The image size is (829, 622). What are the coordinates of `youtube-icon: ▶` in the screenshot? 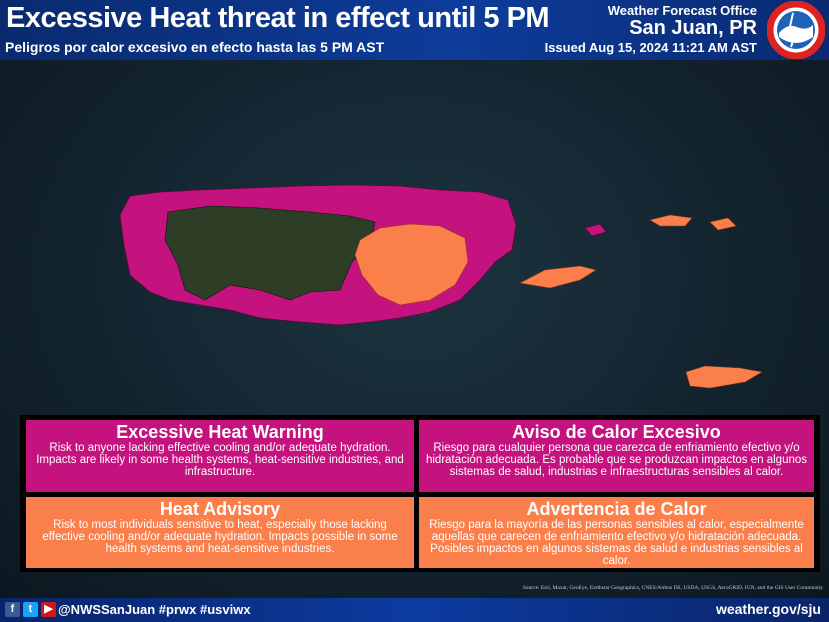 It's located at (48, 609).